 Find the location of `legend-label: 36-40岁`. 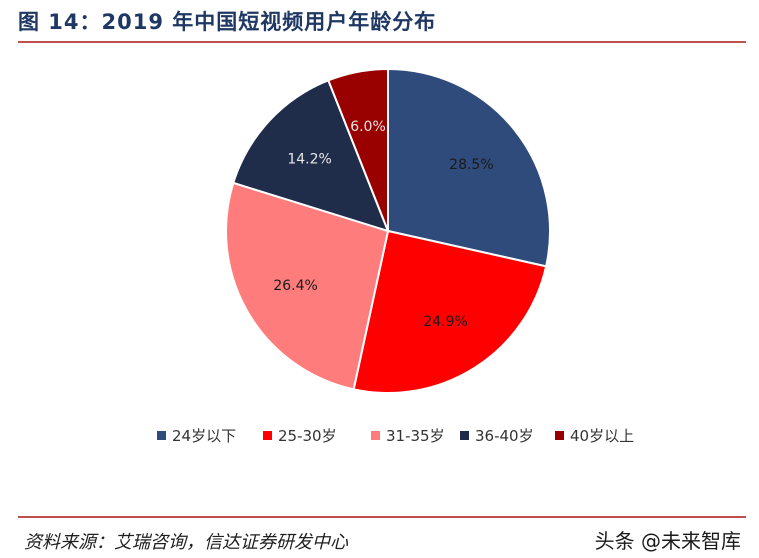

legend-label: 36-40岁 is located at coordinates (504, 436).